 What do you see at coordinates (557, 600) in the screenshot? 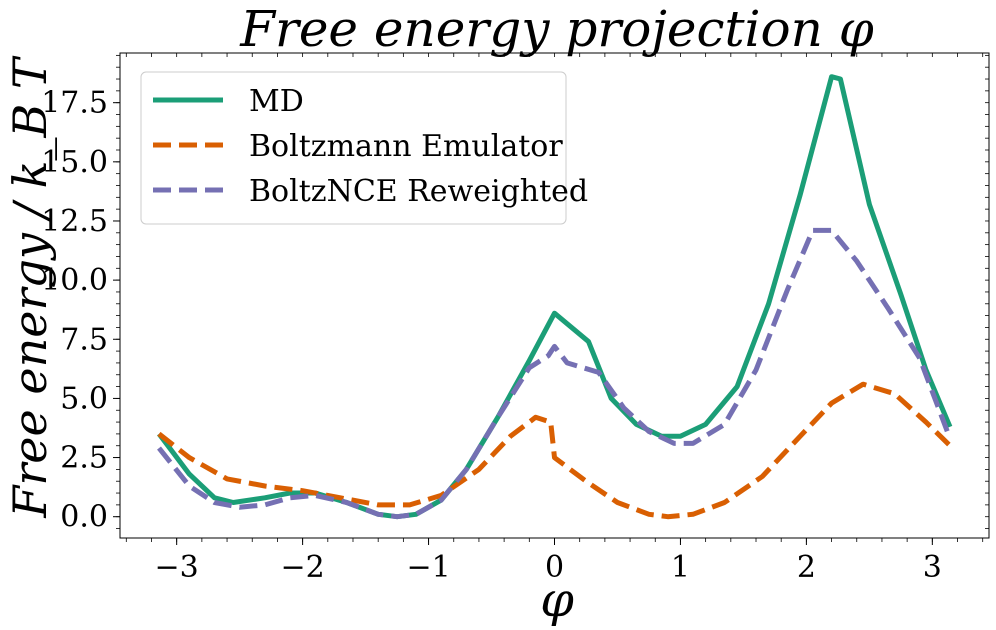
I see `x-axis-label: φ` at bounding box center [557, 600].